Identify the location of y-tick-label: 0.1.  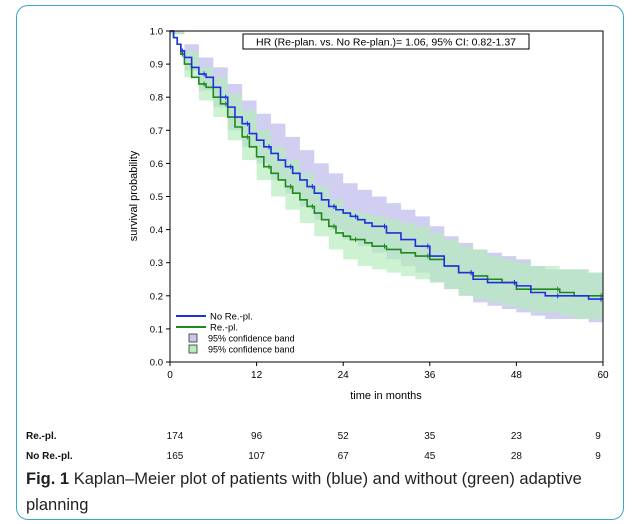
(156, 329).